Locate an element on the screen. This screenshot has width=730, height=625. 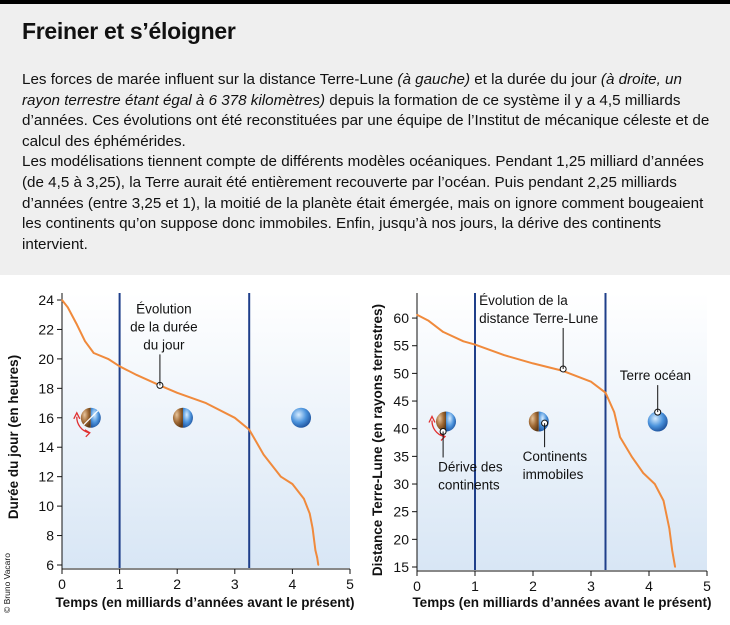
half-land-earth-icon is located at coordinates (442, 426).